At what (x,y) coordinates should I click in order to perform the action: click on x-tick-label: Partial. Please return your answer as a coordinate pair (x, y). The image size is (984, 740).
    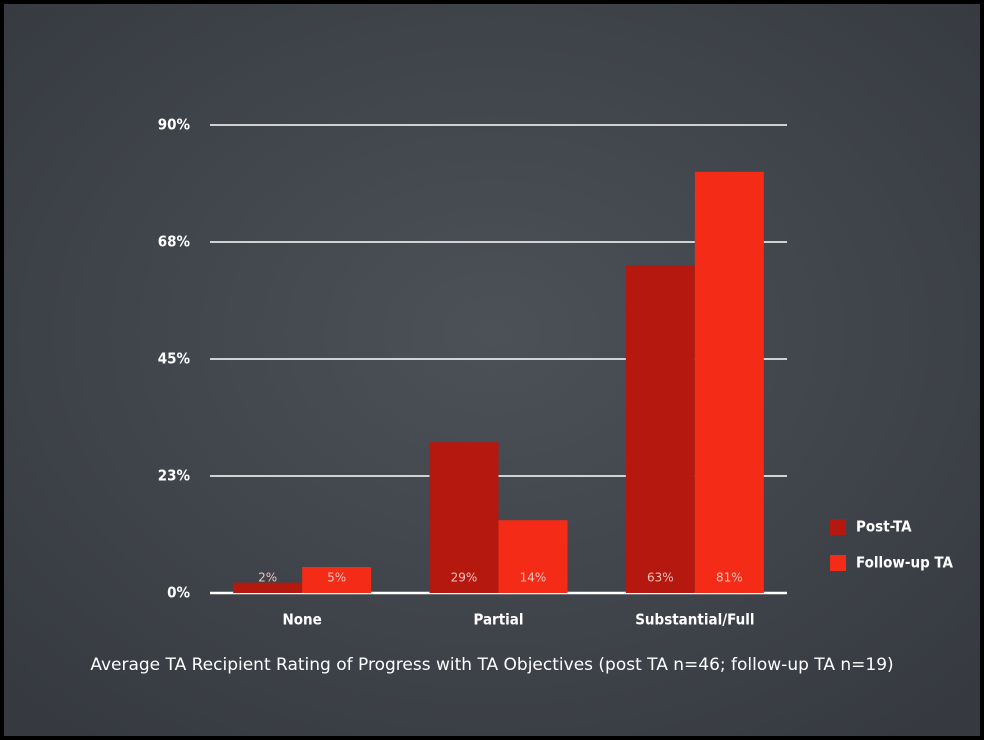
    Looking at the image, I should click on (498, 620).